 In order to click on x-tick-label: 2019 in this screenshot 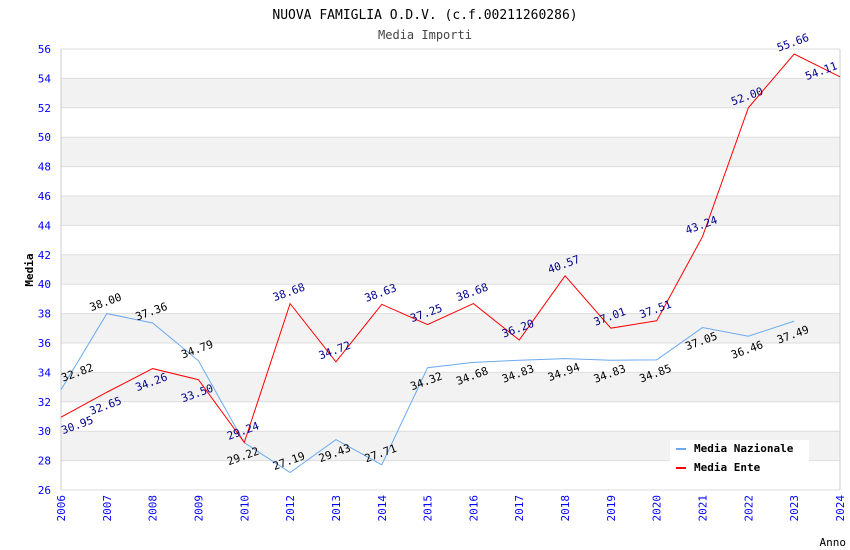, I will do `click(611, 508)`.